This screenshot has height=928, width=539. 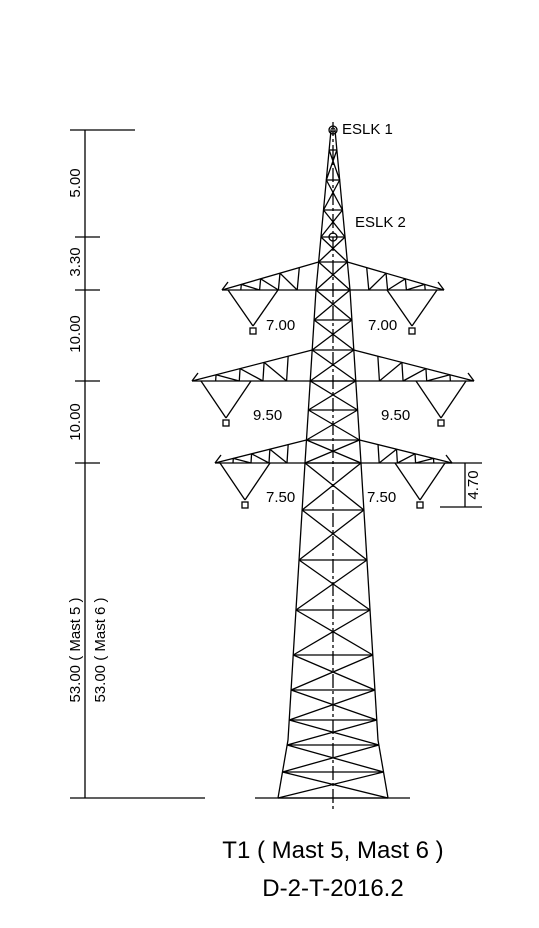 What do you see at coordinates (332, 850) in the screenshot?
I see `title: T1 ( Mast 5, Mast 6 )` at bounding box center [332, 850].